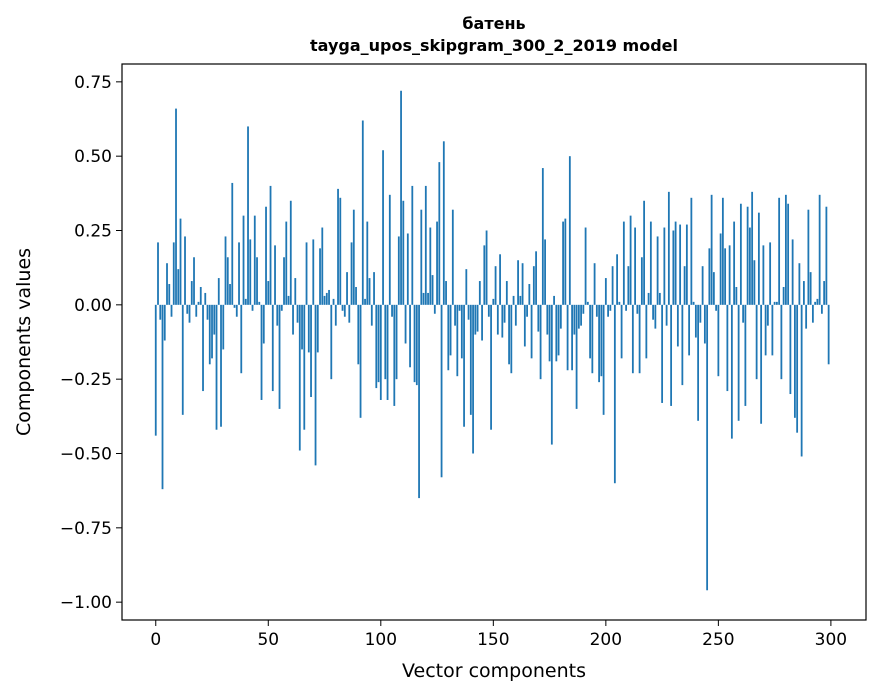  Describe the element at coordinates (86, 454) in the screenshot. I see `y-tick-label: −0.50` at that location.